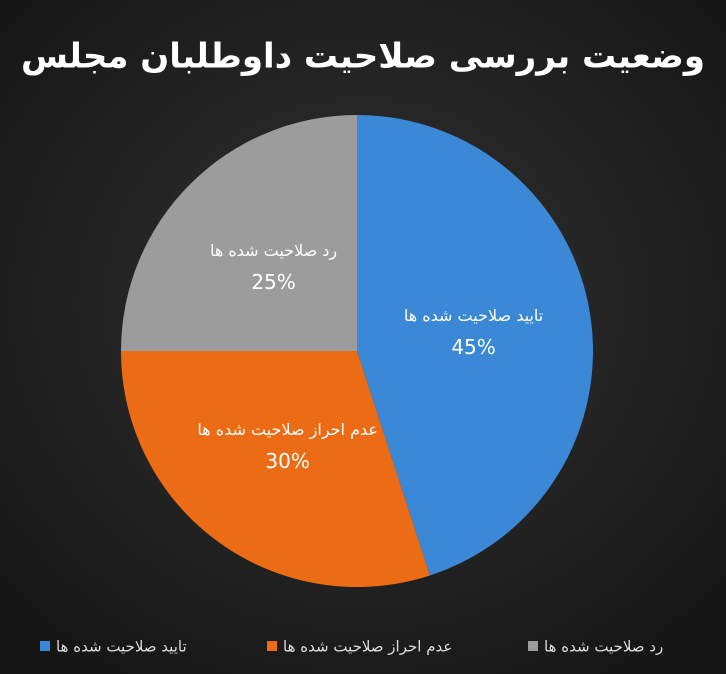 The width and height of the screenshot is (726, 674). I want to click on slice-value: 25%, so click(273, 282).